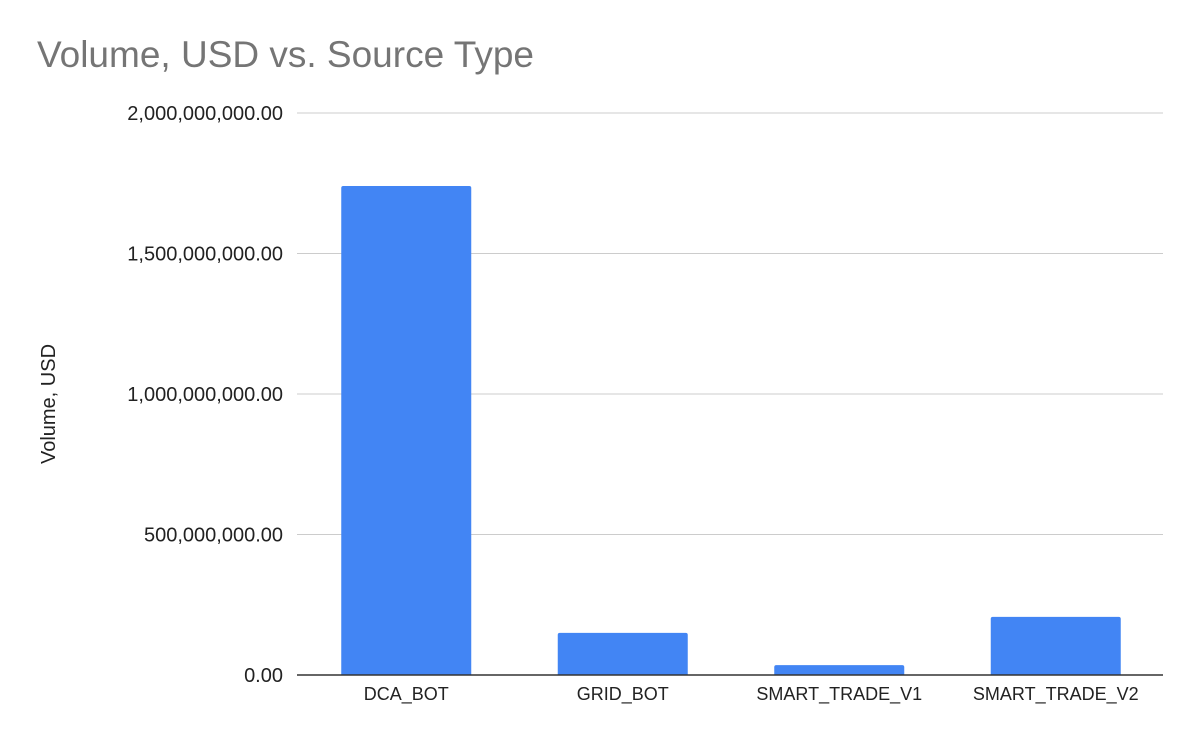  What do you see at coordinates (1055, 645) in the screenshot?
I see `bar-smart-trade-v2` at bounding box center [1055, 645].